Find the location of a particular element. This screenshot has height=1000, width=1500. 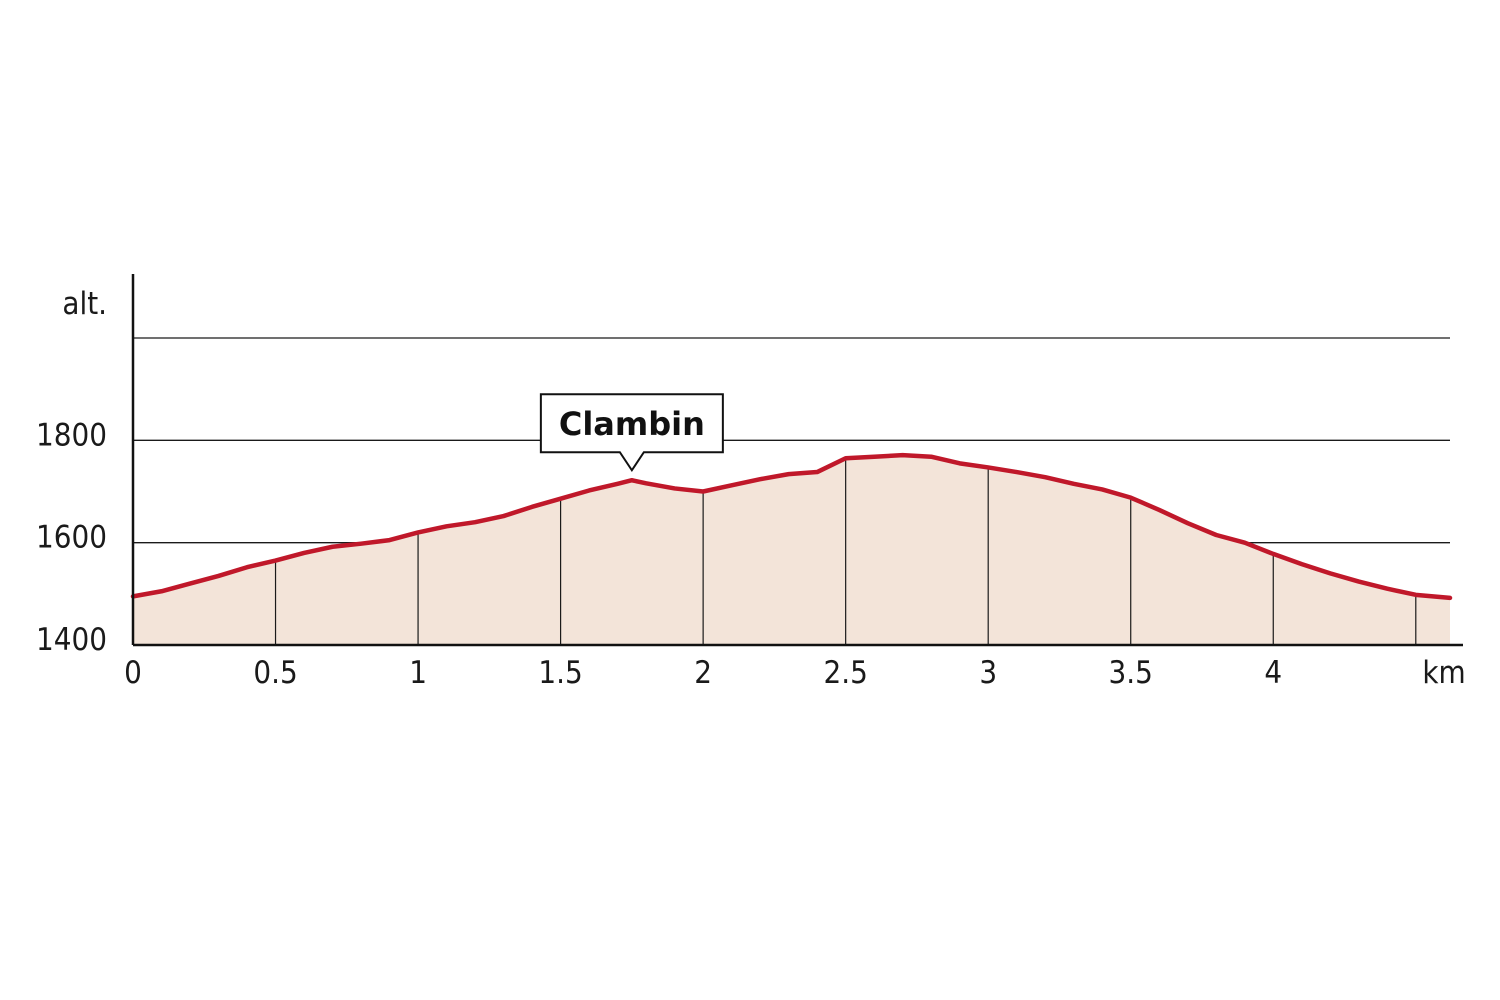

elevation-series-line is located at coordinates (791, 526).